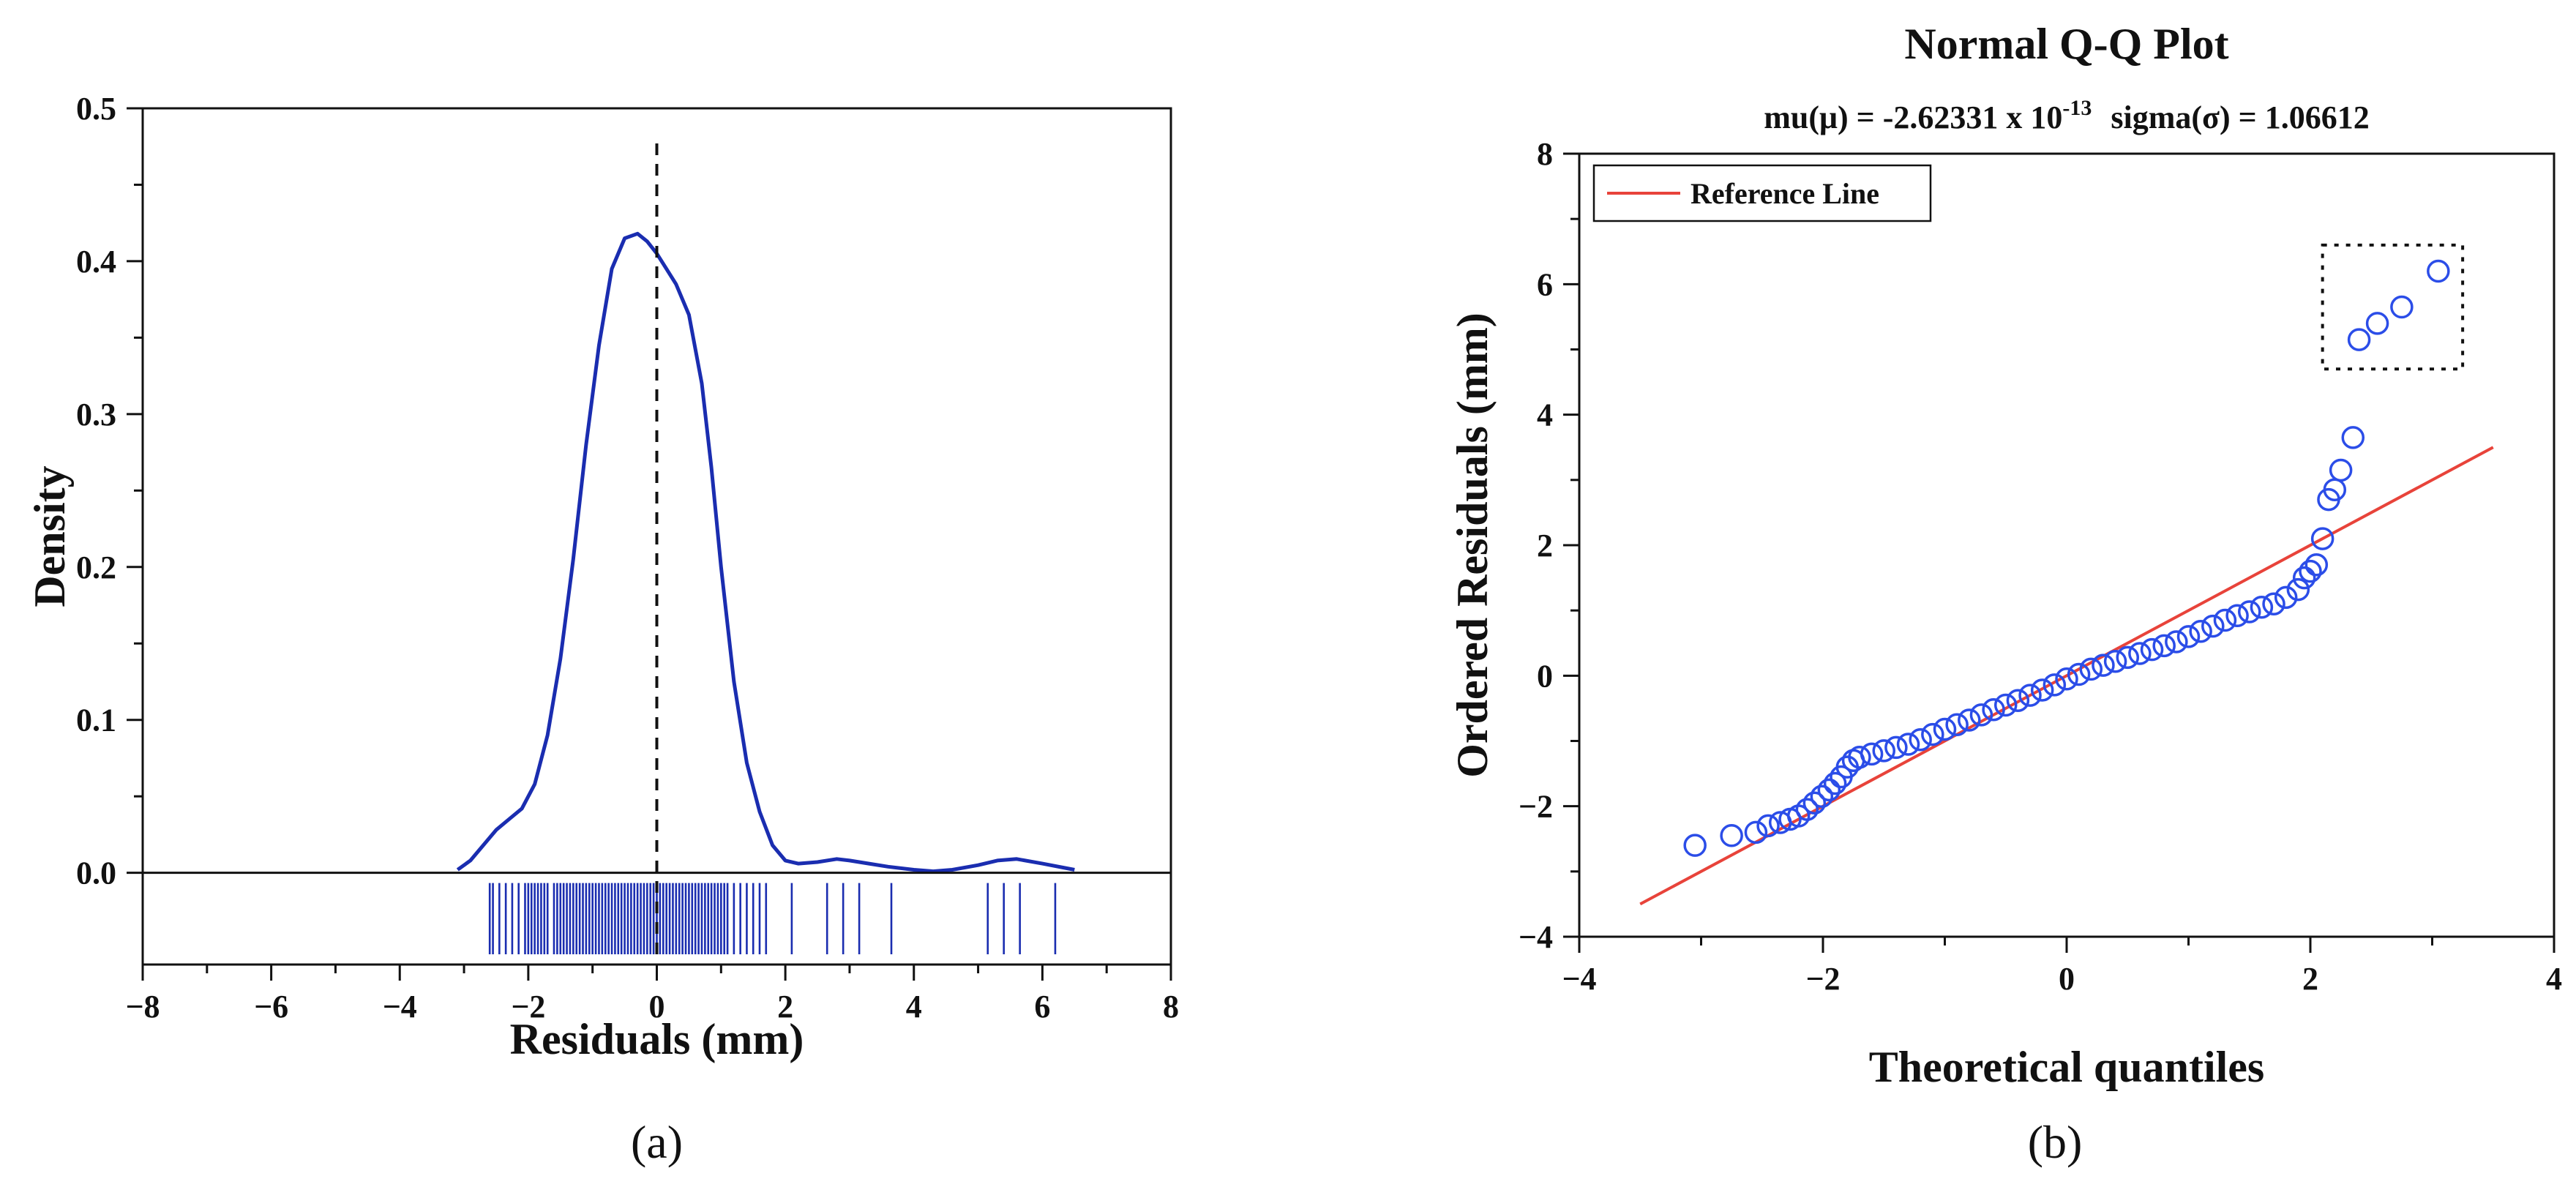  I want to click on legend: Reference Line, so click(1762, 193).